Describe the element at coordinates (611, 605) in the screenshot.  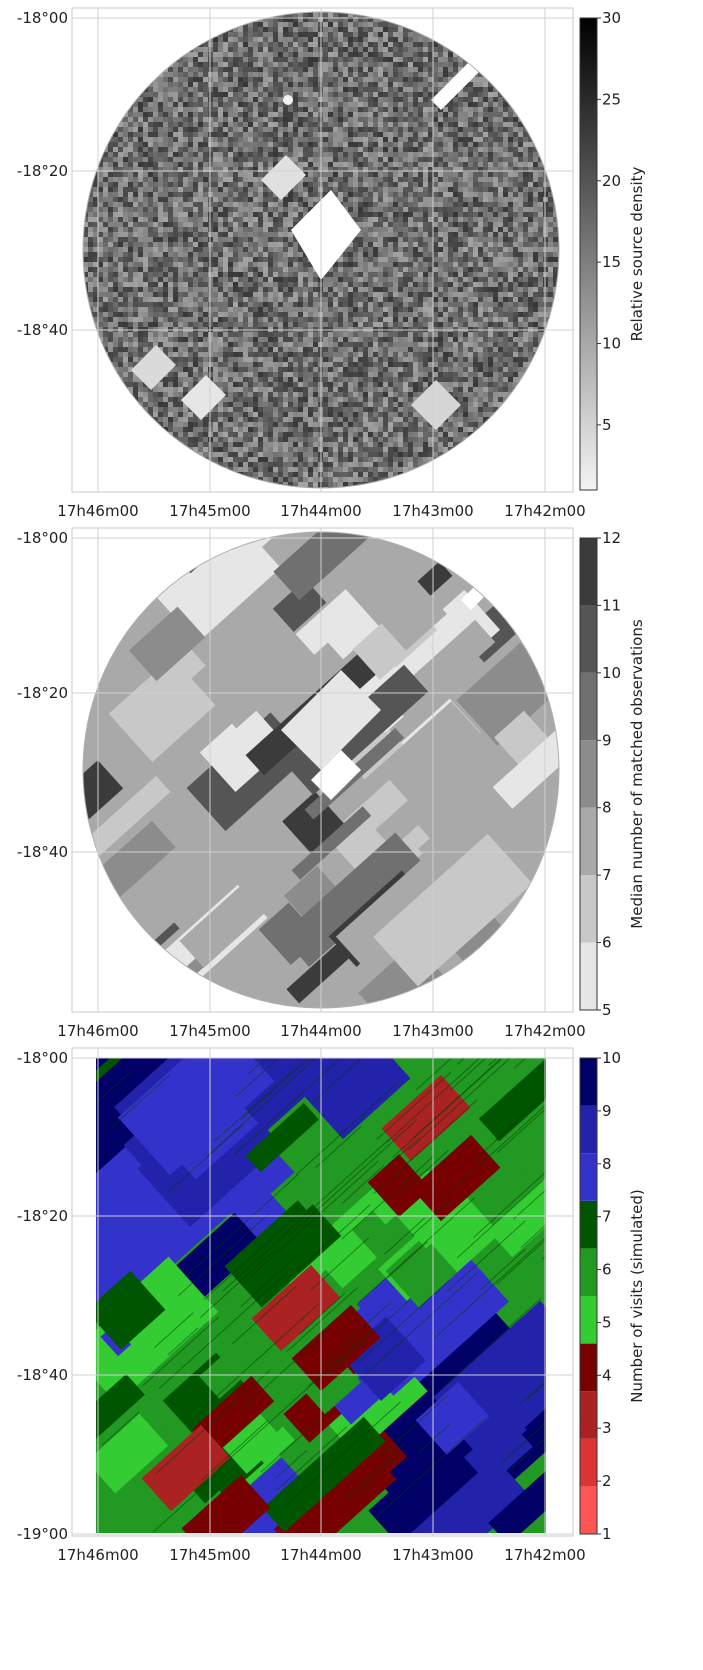
I see `colorbar-tick-label: 11` at that location.